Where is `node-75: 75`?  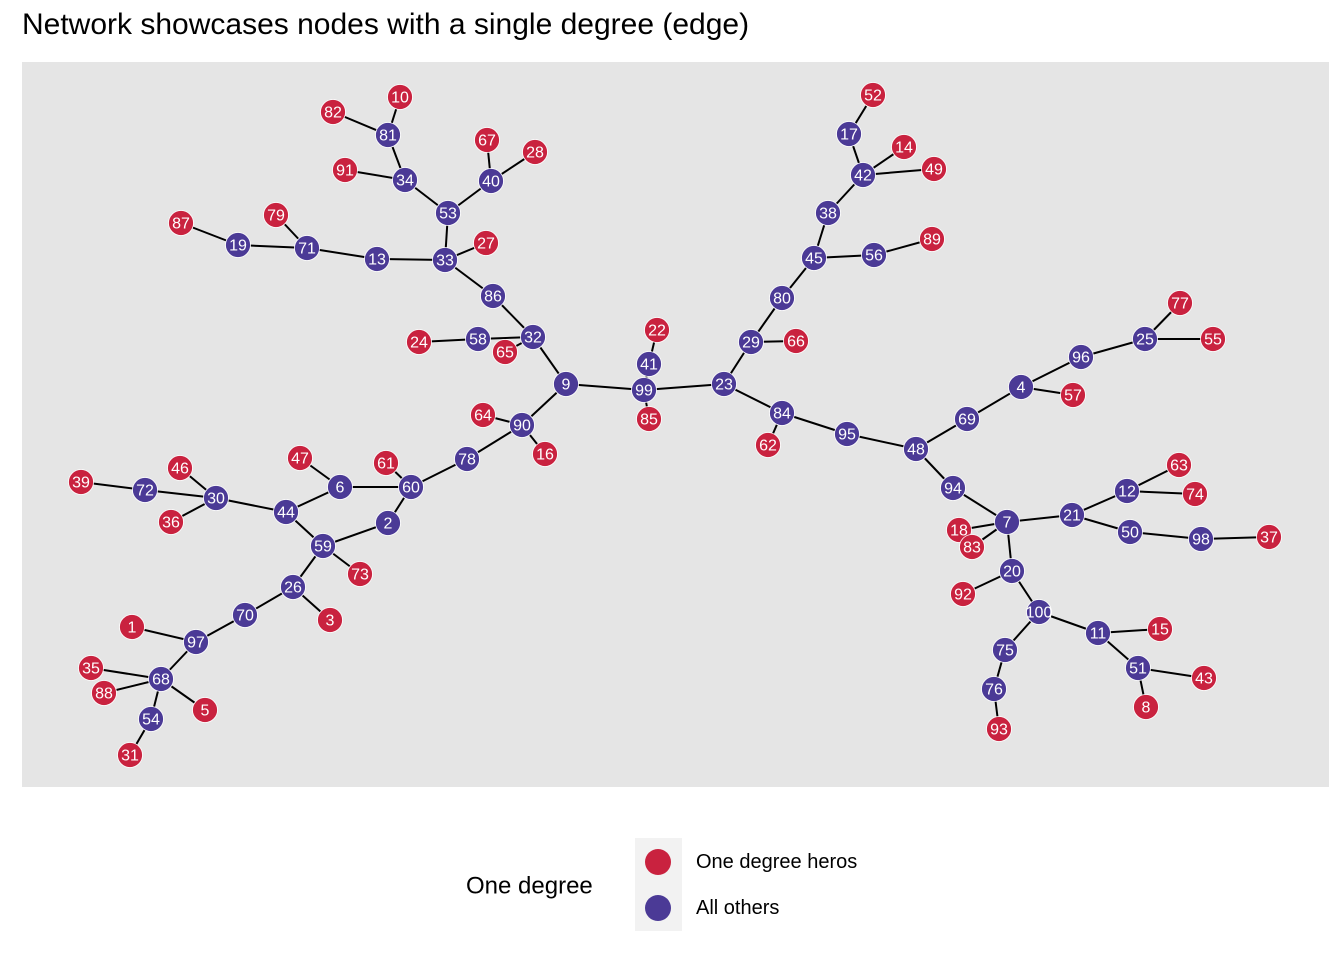 node-75: 75 is located at coordinates (1005, 650).